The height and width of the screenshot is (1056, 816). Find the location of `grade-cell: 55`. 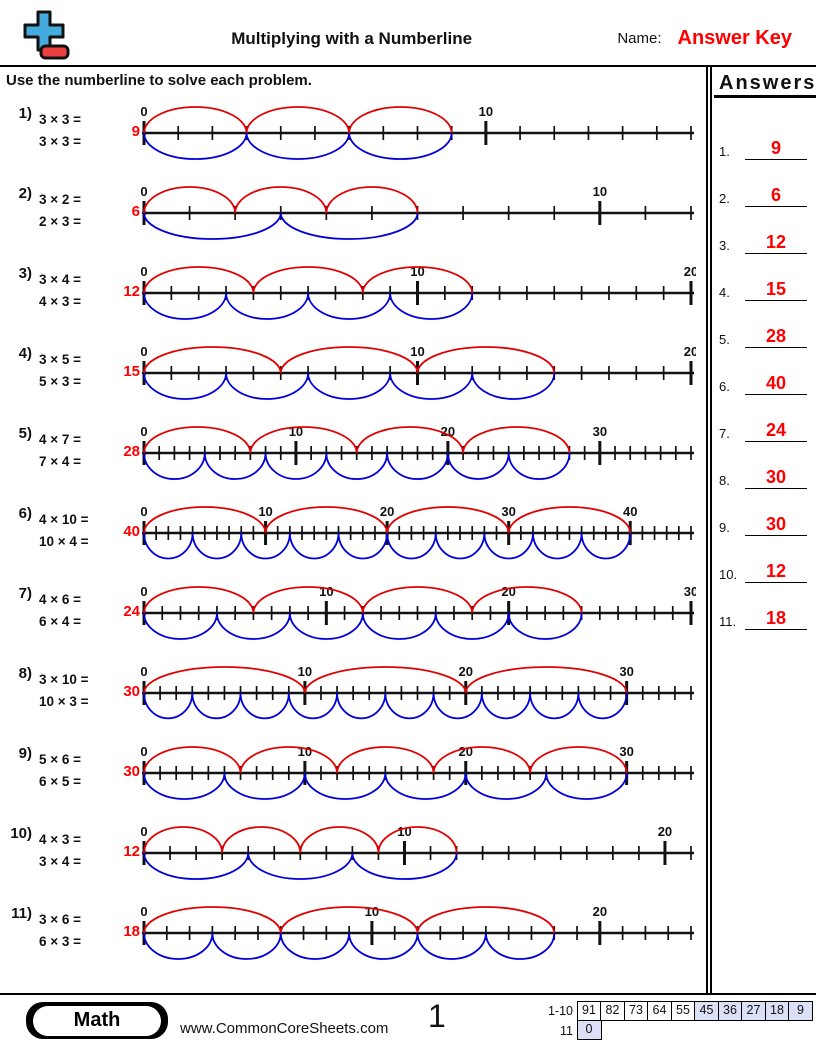

grade-cell: 55 is located at coordinates (683, 1011).